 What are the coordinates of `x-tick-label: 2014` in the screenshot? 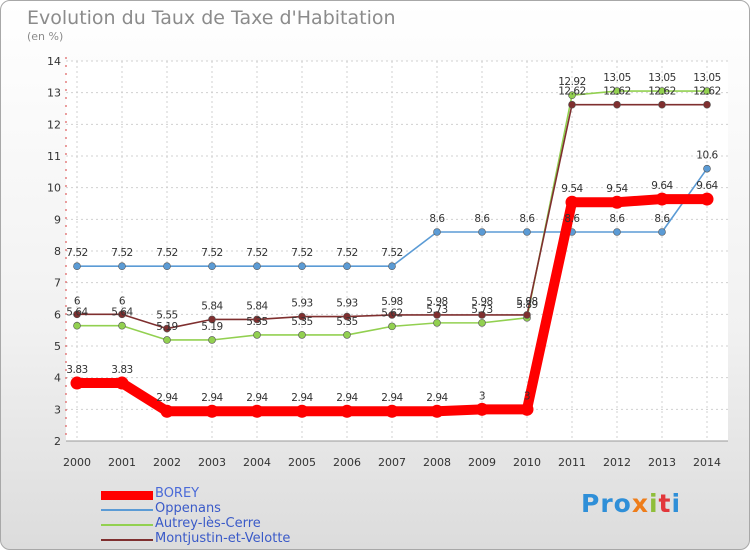 It's located at (707, 462).